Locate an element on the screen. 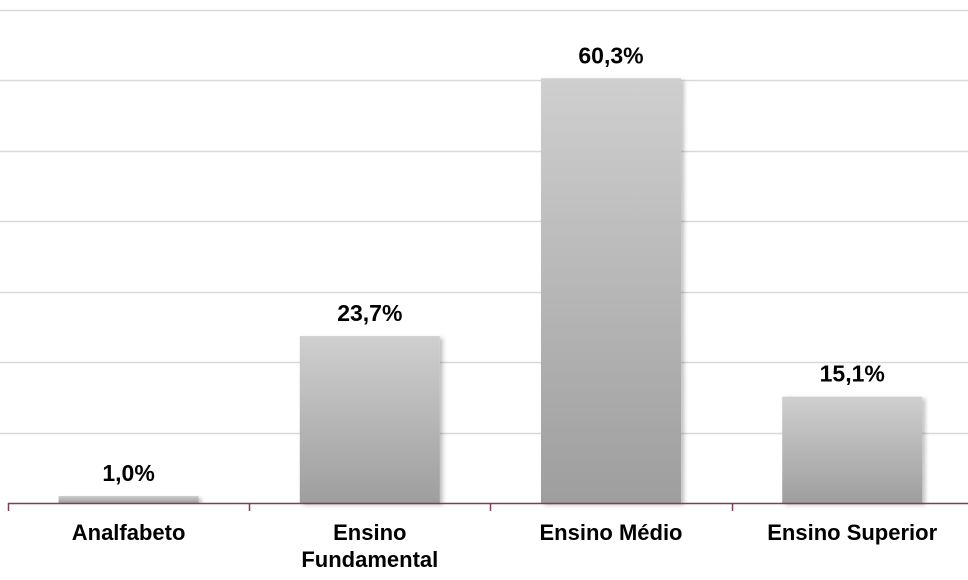 The width and height of the screenshot is (968, 580). x-tick-label: Ensino Superior is located at coordinates (852, 532).